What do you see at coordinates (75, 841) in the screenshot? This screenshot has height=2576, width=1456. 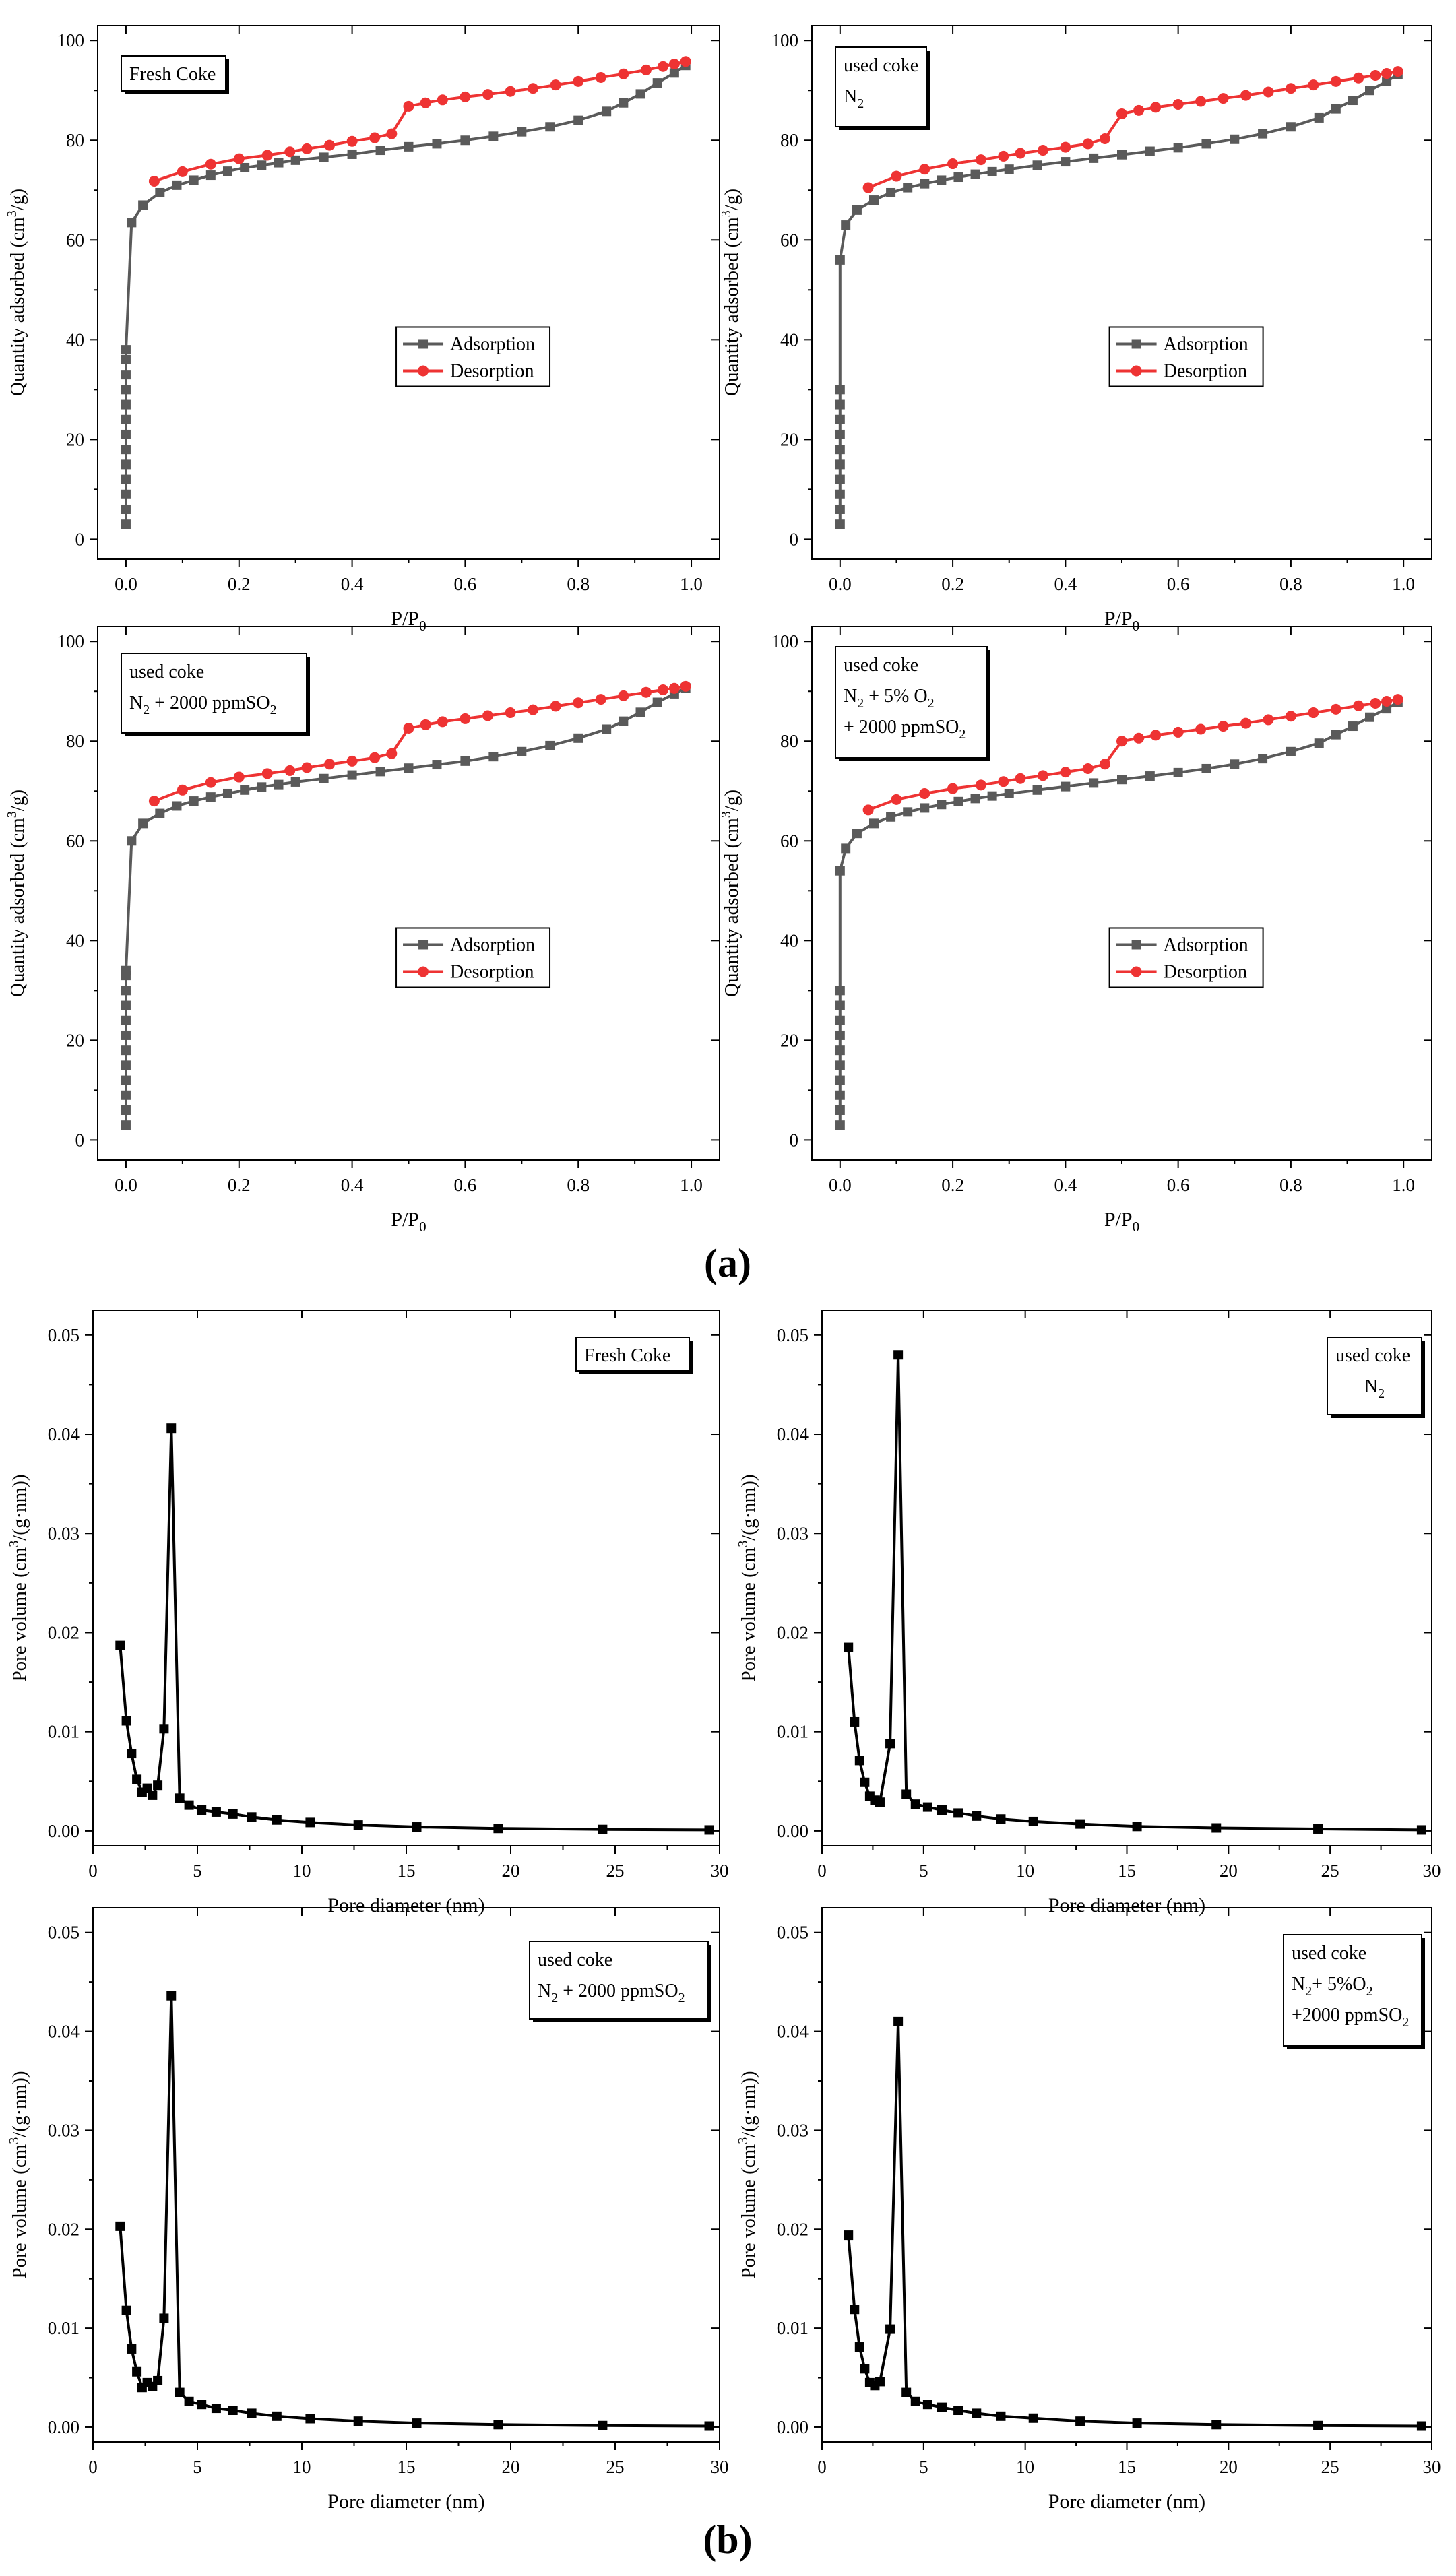 I see `y-tick-label: 60` at bounding box center [75, 841].